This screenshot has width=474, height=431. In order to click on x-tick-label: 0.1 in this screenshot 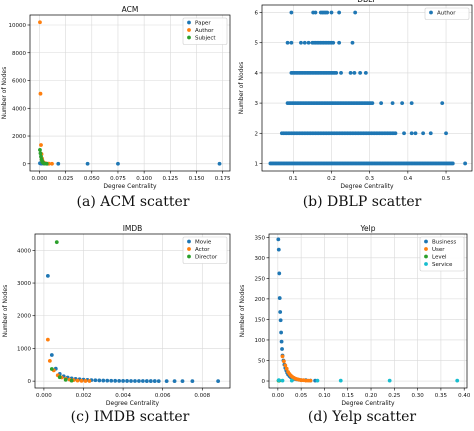, I will do `click(293, 179)`.